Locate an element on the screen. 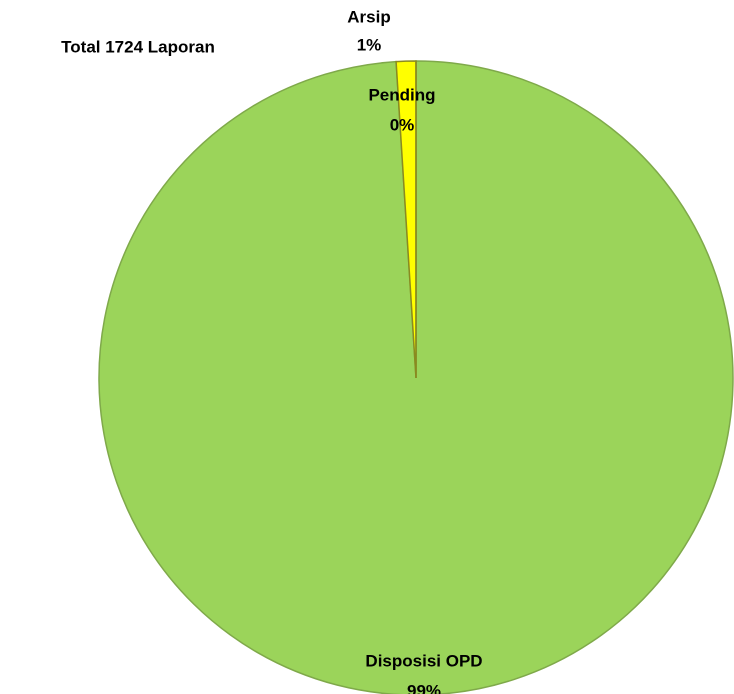 This screenshot has height=694, width=734. data-label-value: 0% is located at coordinates (402, 124).